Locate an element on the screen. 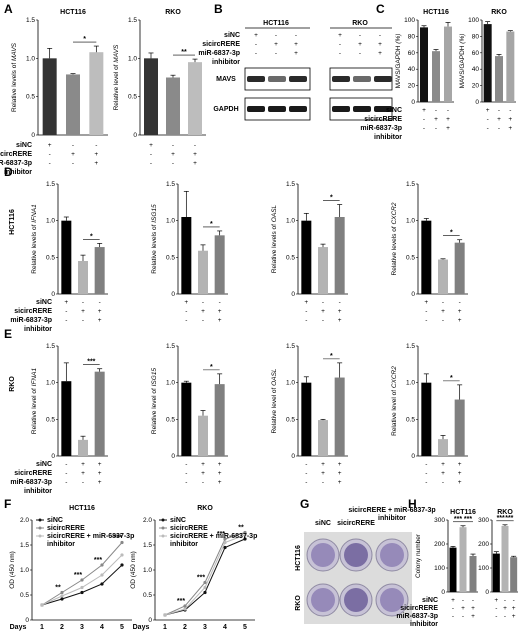 The height and width of the screenshot is (638, 520). plate-row-label: HCT116 is located at coordinates (298, 558).